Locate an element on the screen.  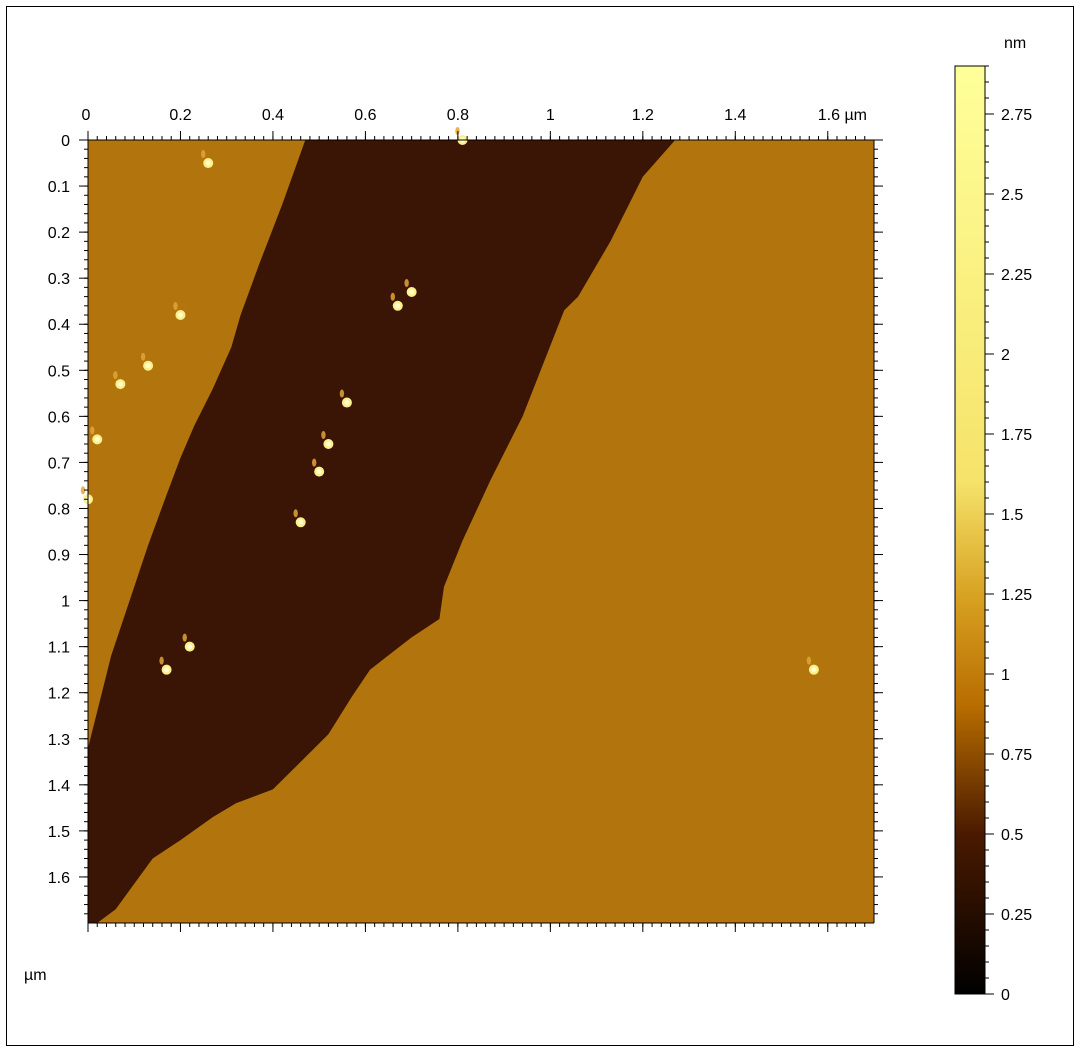
y-tick-label: 0.9 is located at coordinates (59, 556).